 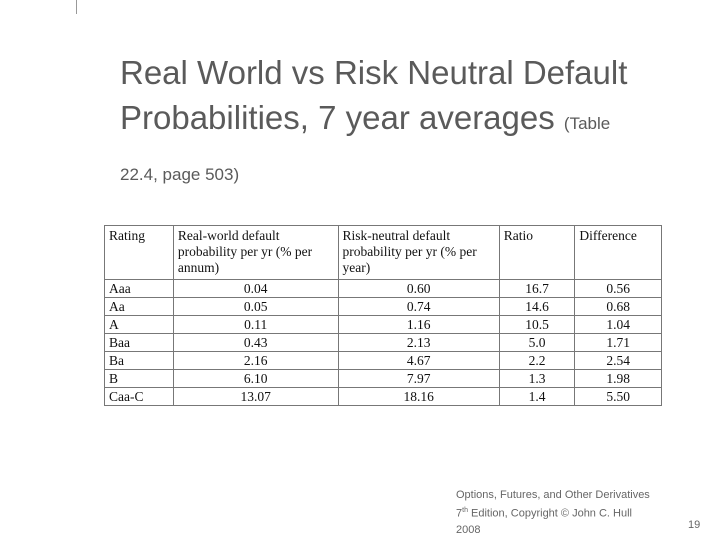 I want to click on value-cell: 1.4, so click(x=537, y=396).